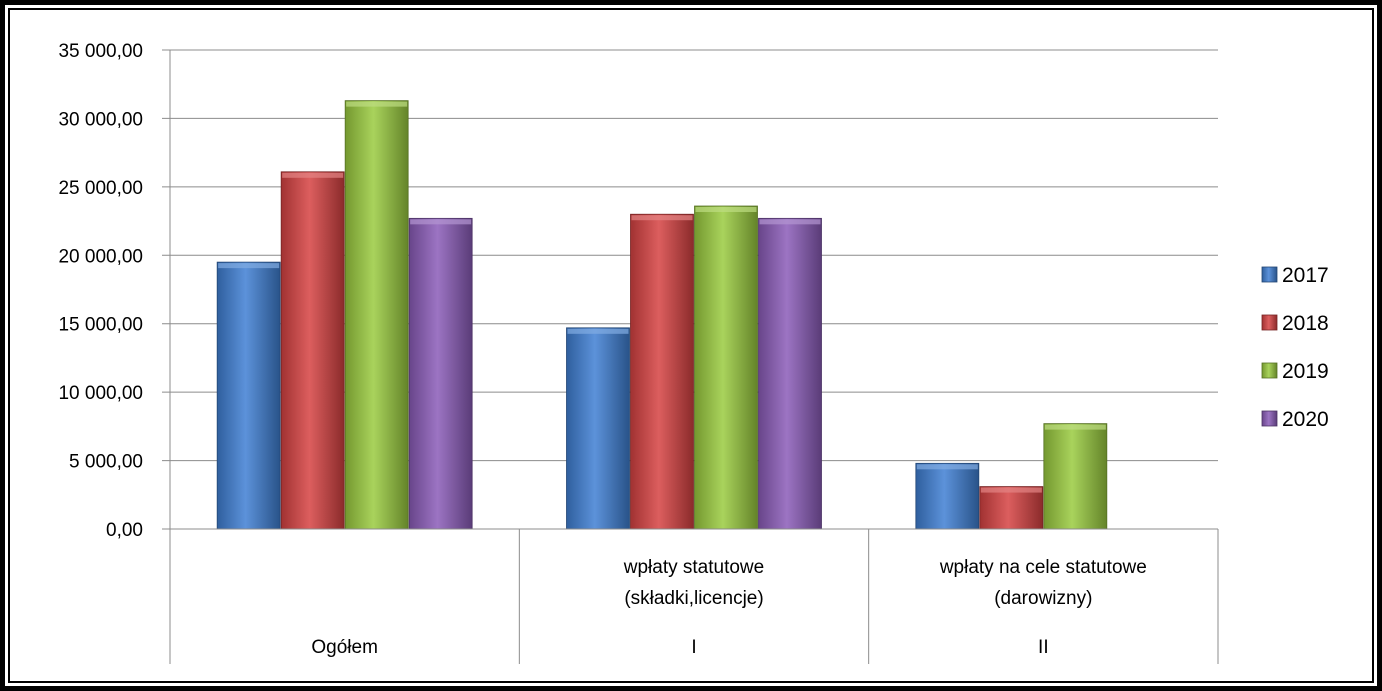 This screenshot has width=1382, height=691. Describe the element at coordinates (100, 119) in the screenshot. I see `y-tick-label: 30 000,00` at that location.